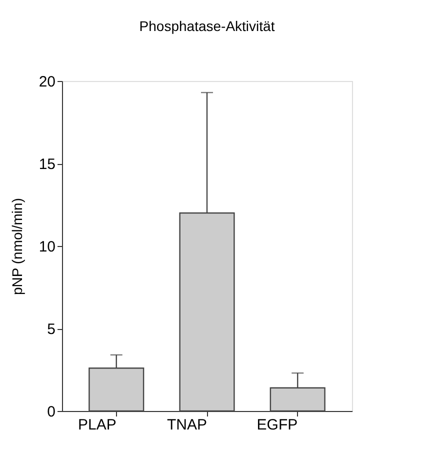 This screenshot has height=466, width=423. Describe the element at coordinates (16, 246) in the screenshot. I see `y-axis-title: pNP (nmol/min)` at that location.